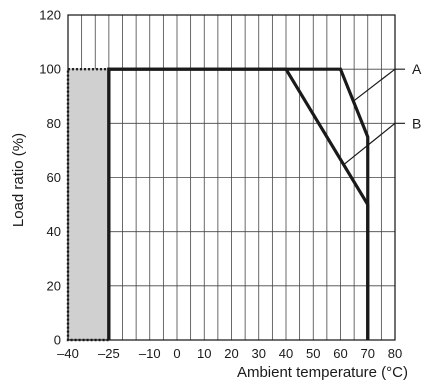 This screenshot has height=383, width=438. I want to click on x-tick-labels: –40 –25 –10 0 10 20 30 40 50 60 70 80, so click(229, 353).